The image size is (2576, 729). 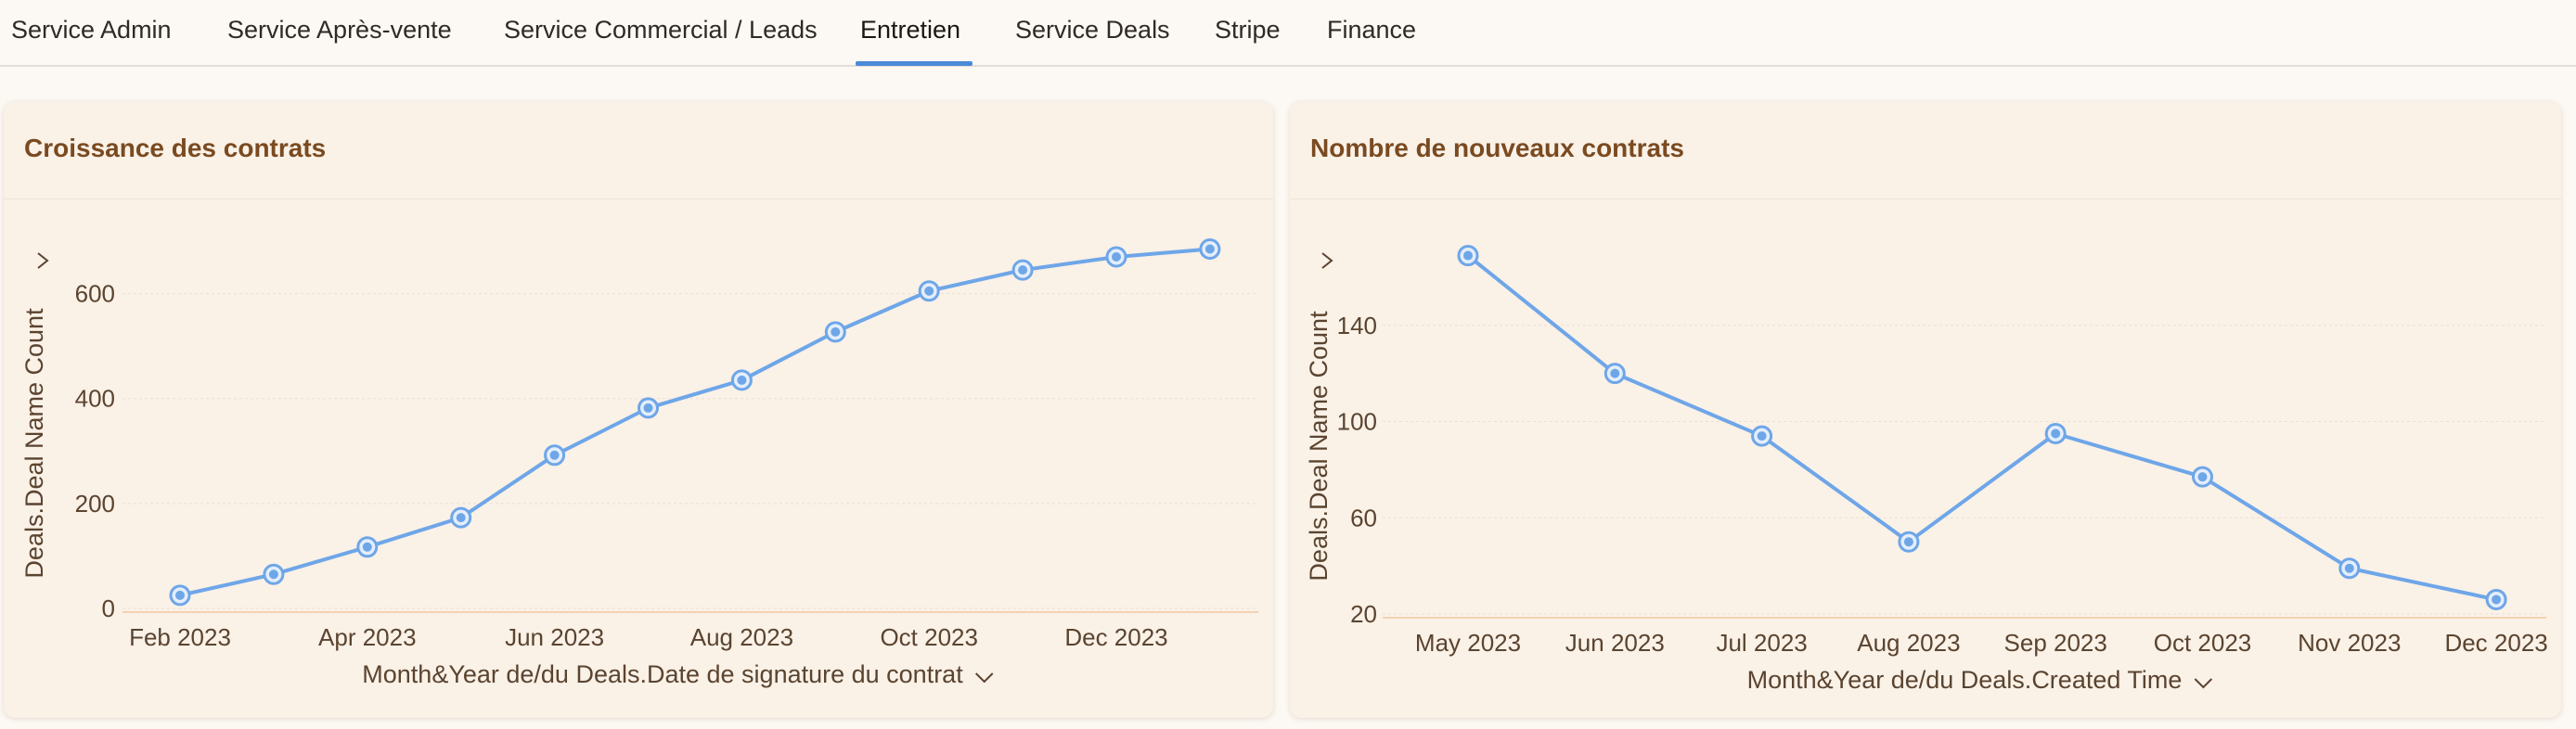 What do you see at coordinates (108, 608) in the screenshot?
I see `y-tick-label: 0` at bounding box center [108, 608].